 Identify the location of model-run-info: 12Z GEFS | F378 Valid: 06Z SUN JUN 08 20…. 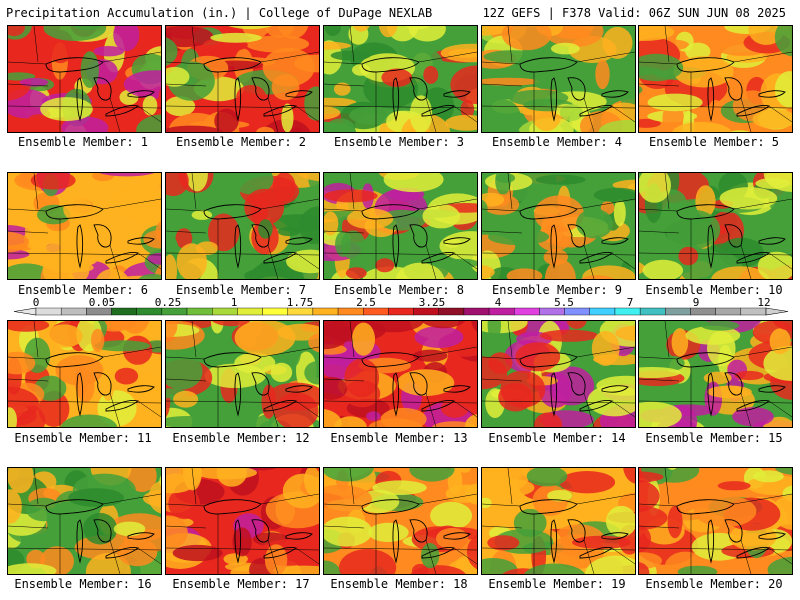
(634, 13).